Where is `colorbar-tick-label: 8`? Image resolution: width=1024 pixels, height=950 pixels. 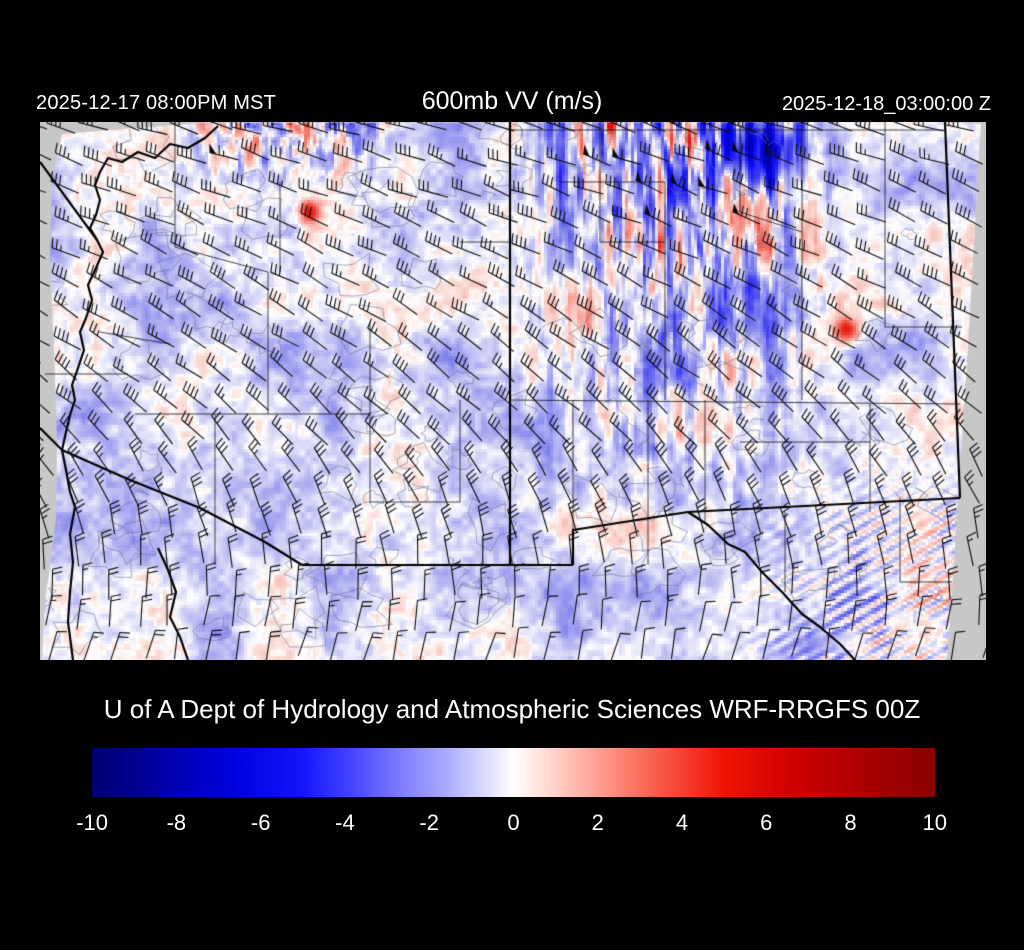 colorbar-tick-label: 8 is located at coordinates (850, 822).